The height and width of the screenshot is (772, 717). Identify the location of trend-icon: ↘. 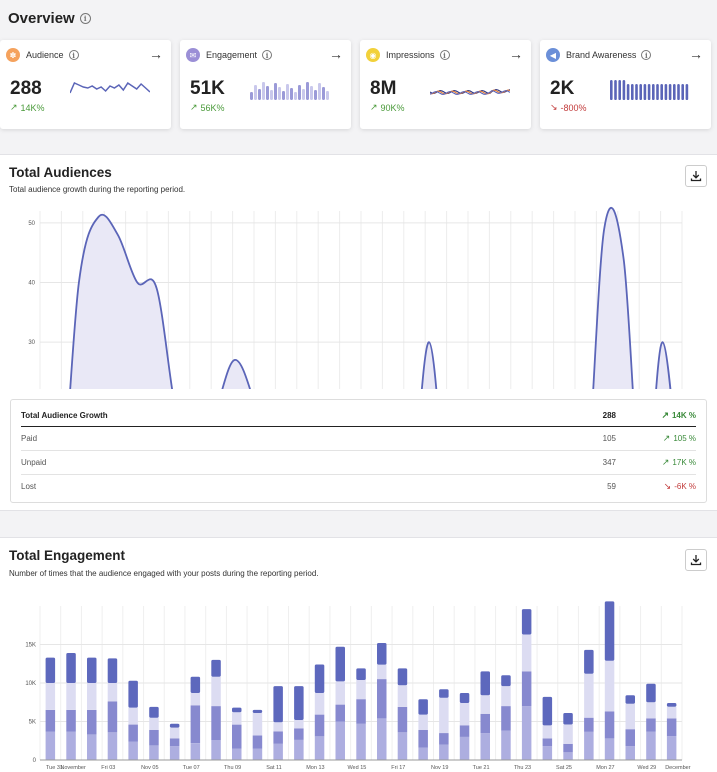
(554, 107).